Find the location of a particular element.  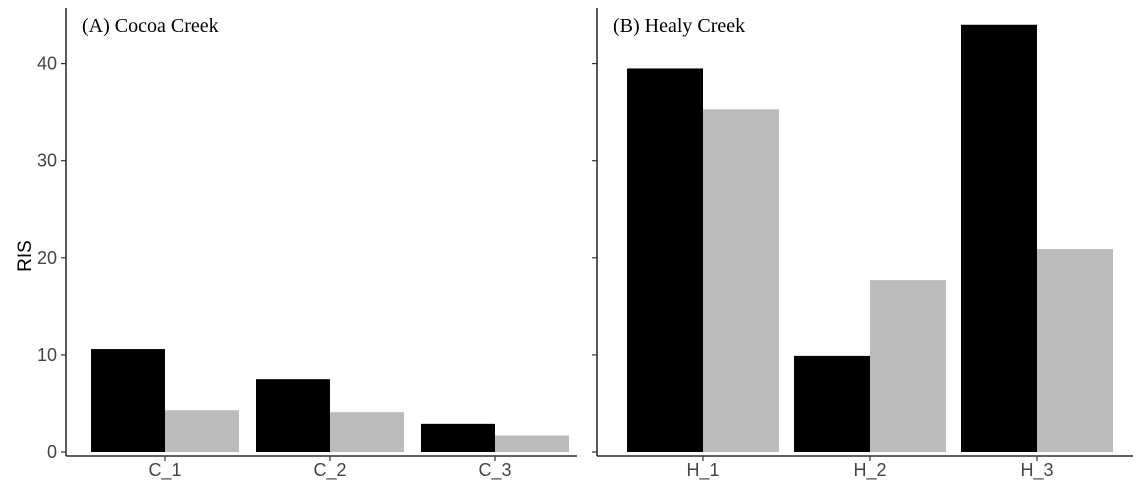

y-tick-label: 10 is located at coordinates (47, 355).